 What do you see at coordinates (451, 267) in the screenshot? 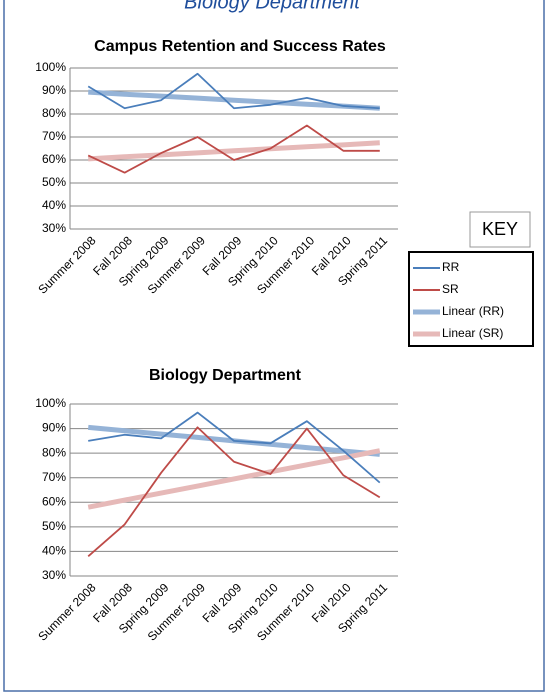
I see `legend-label: RR` at bounding box center [451, 267].